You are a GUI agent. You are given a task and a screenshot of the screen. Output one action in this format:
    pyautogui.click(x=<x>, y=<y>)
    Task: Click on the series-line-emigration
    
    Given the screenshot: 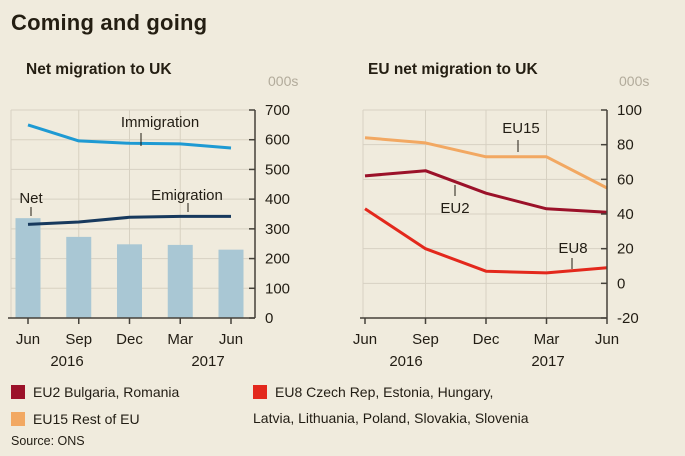 What is the action you would take?
    pyautogui.click(x=129, y=220)
    